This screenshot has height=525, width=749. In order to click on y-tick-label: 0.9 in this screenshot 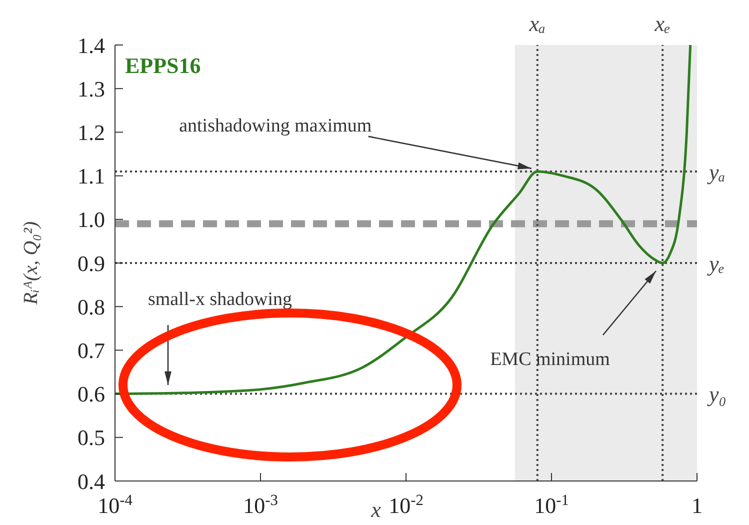, I will do `click(91, 263)`.